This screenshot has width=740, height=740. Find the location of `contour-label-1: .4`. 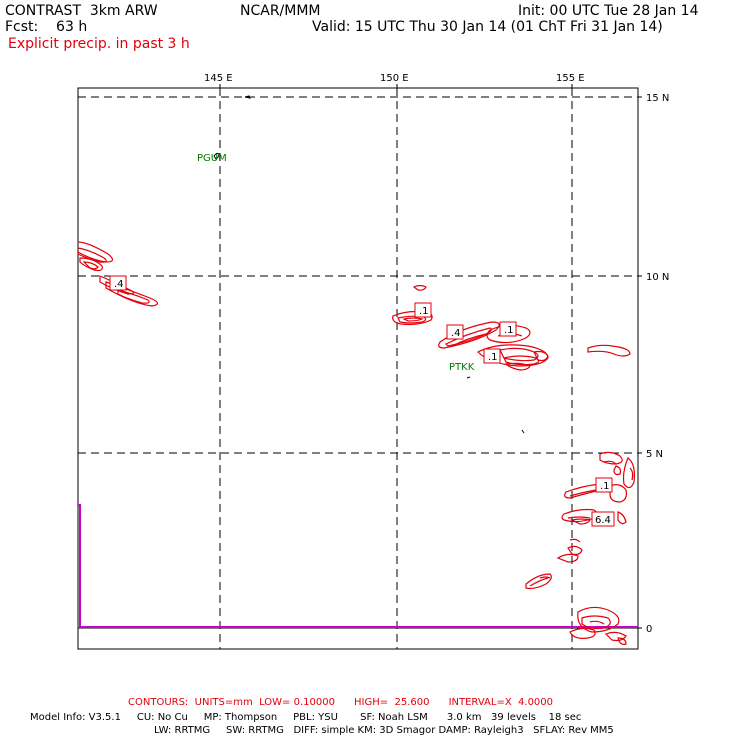

contour-label-1: .4 is located at coordinates (118, 283).